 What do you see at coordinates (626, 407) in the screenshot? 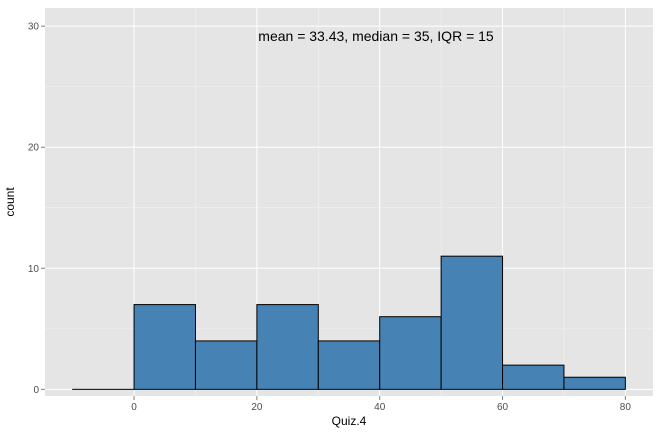
I see `x-tick-label: 80` at bounding box center [626, 407].